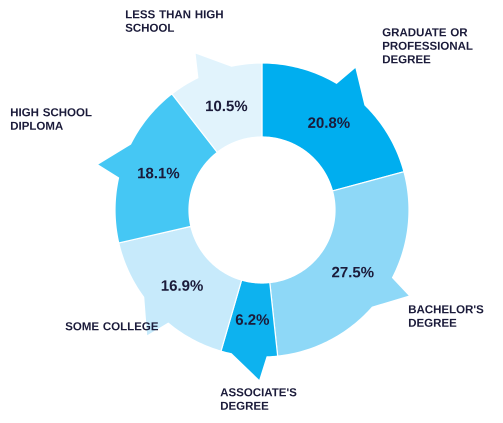  What do you see at coordinates (353, 272) in the screenshot?
I see `data-label: 27.5%` at bounding box center [353, 272].